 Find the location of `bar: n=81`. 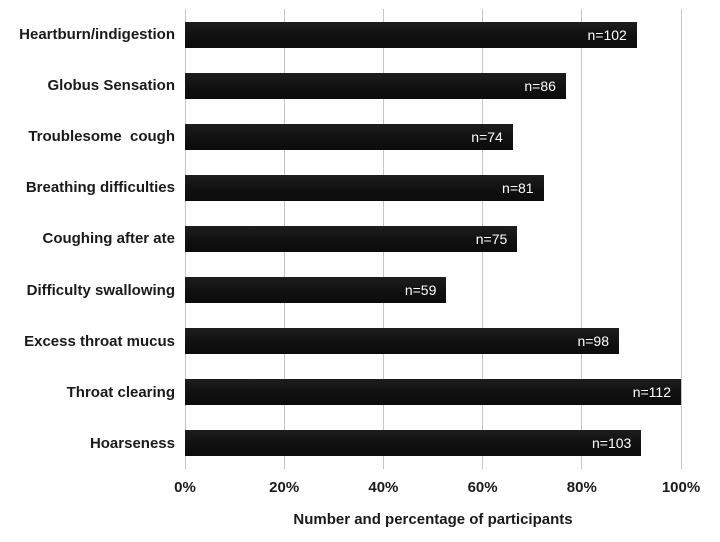

bar: n=81 is located at coordinates (364, 187).